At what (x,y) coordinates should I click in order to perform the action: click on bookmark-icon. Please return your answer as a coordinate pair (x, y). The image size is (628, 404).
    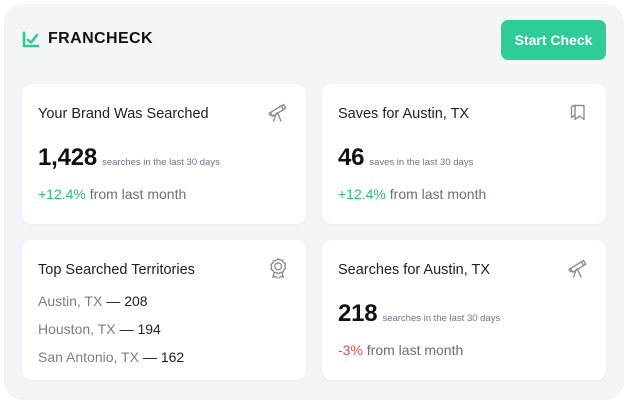
    Looking at the image, I should click on (578, 112).